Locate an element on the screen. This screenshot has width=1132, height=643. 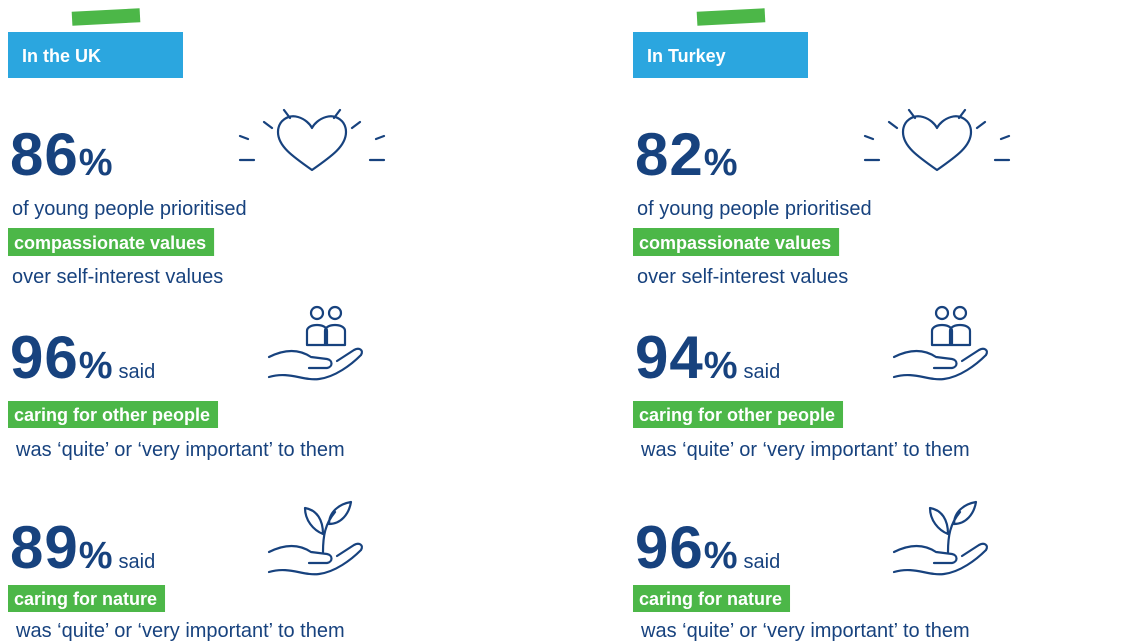
stat-number: 86% is located at coordinates (61, 154).